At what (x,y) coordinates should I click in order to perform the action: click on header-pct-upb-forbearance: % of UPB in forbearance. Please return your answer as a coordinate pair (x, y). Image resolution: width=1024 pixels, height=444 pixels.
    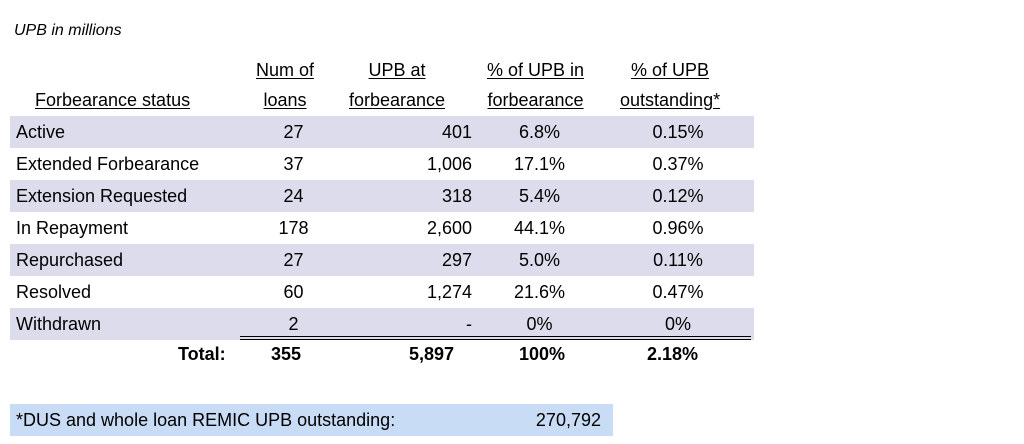
    Looking at the image, I should click on (535, 85).